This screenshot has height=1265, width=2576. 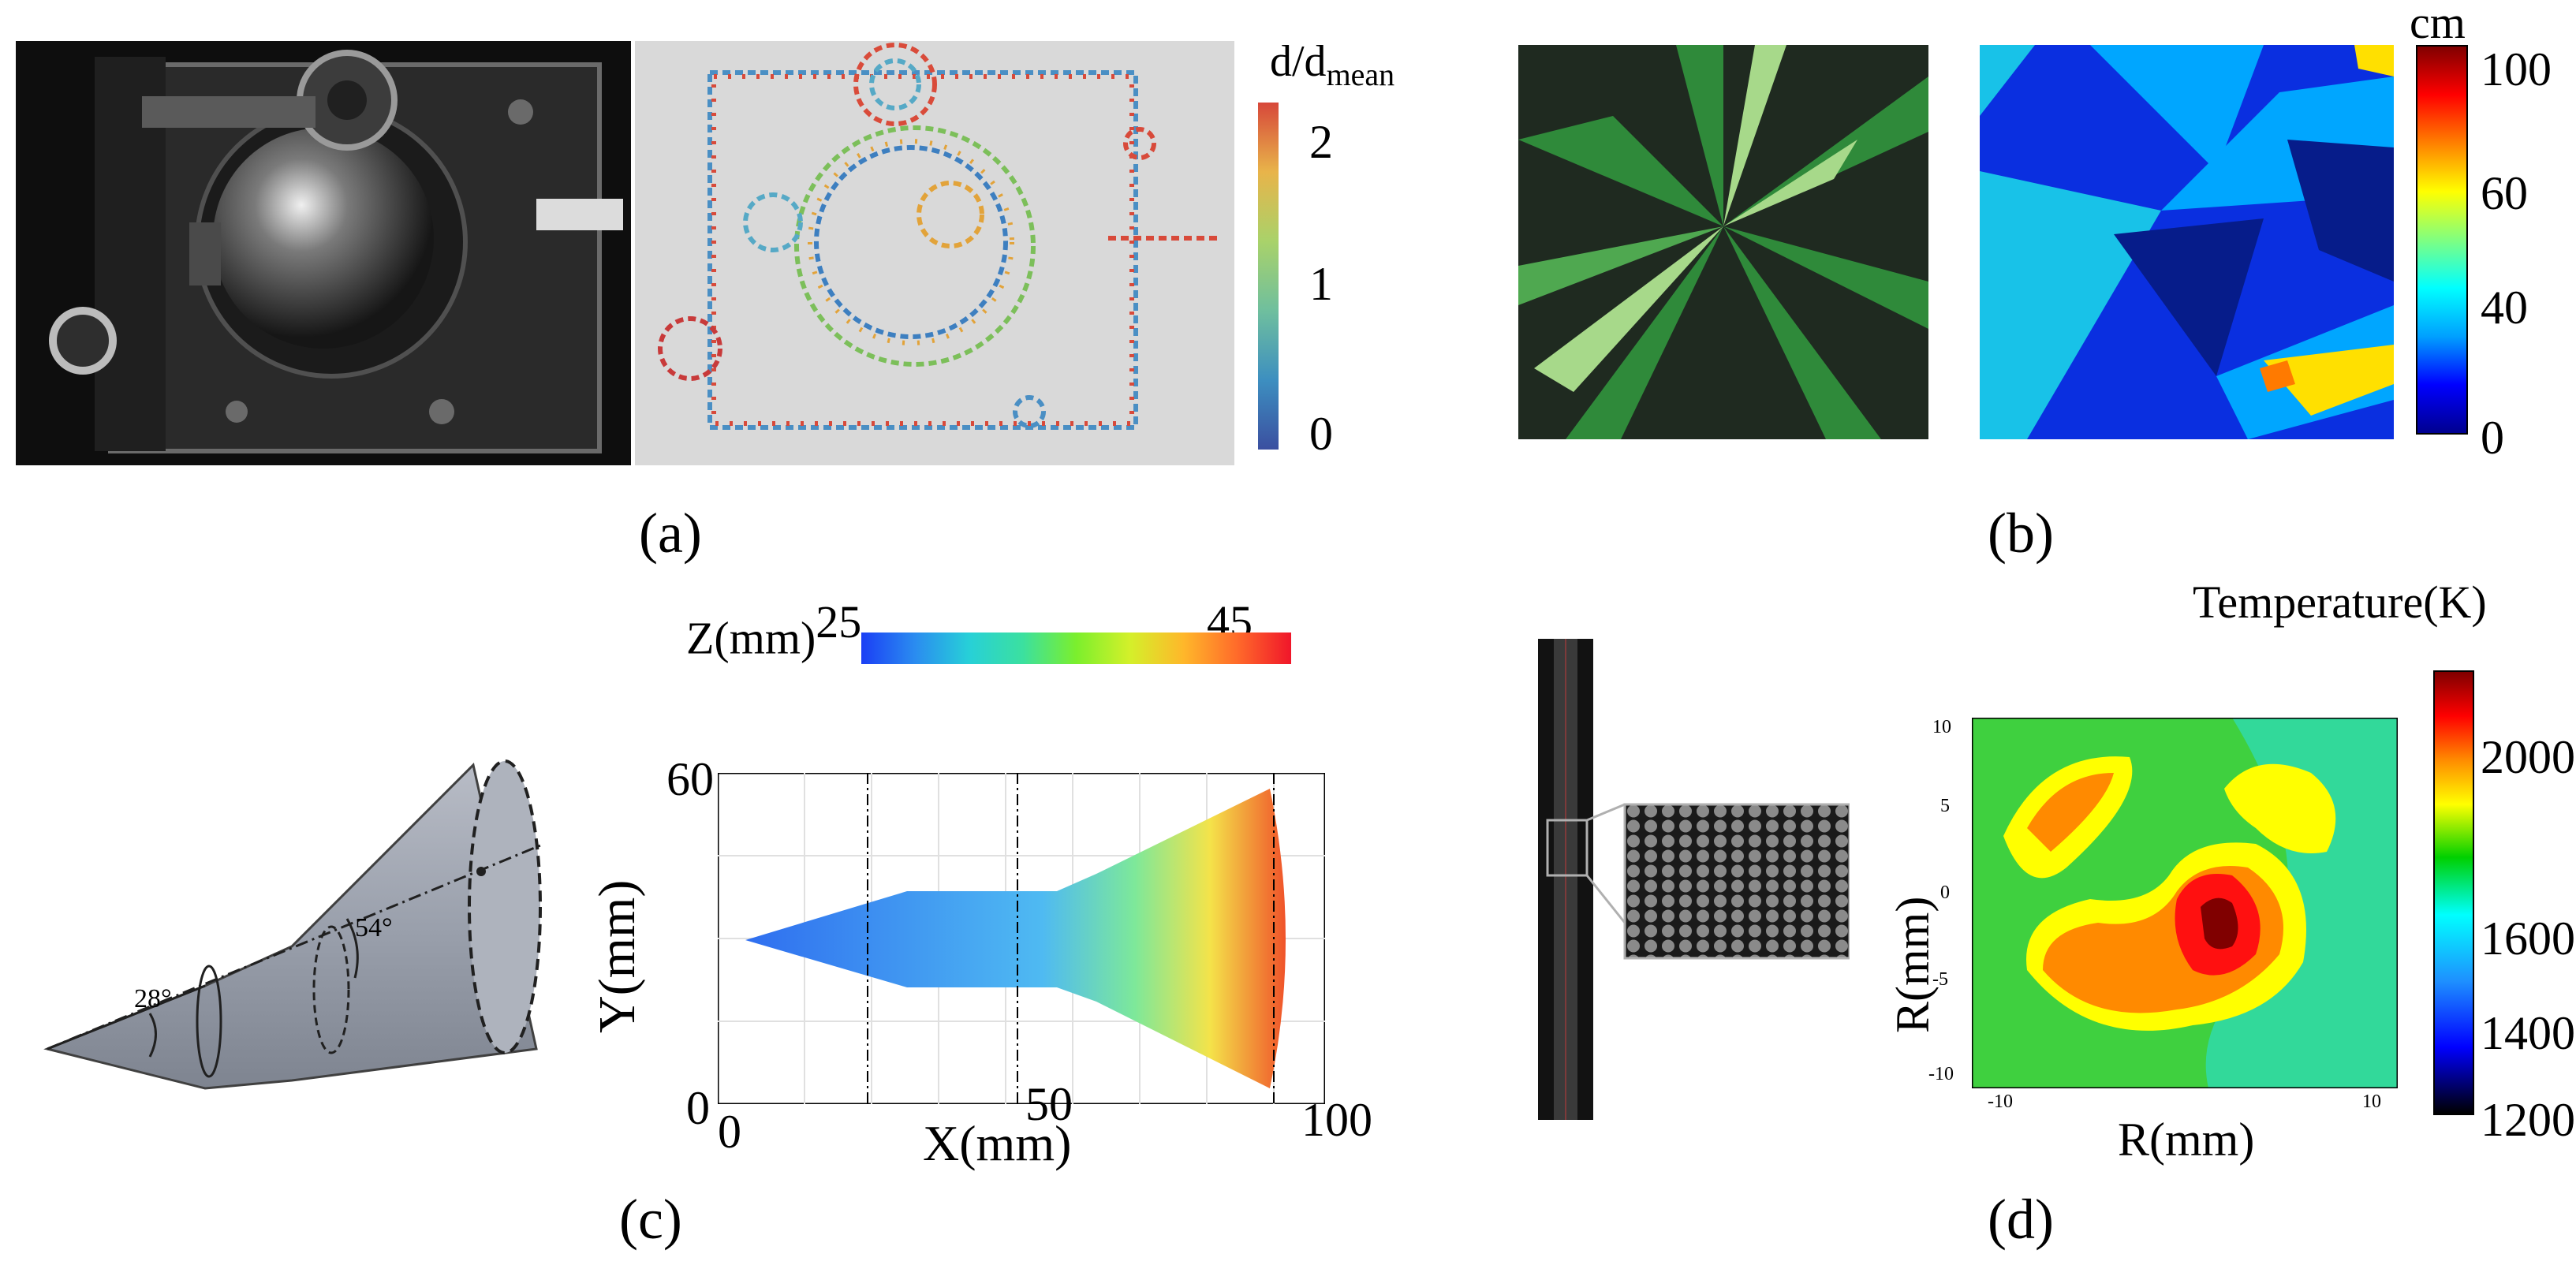 What do you see at coordinates (374, 927) in the screenshot?
I see `panel-c-angle-label: 54°` at bounding box center [374, 927].